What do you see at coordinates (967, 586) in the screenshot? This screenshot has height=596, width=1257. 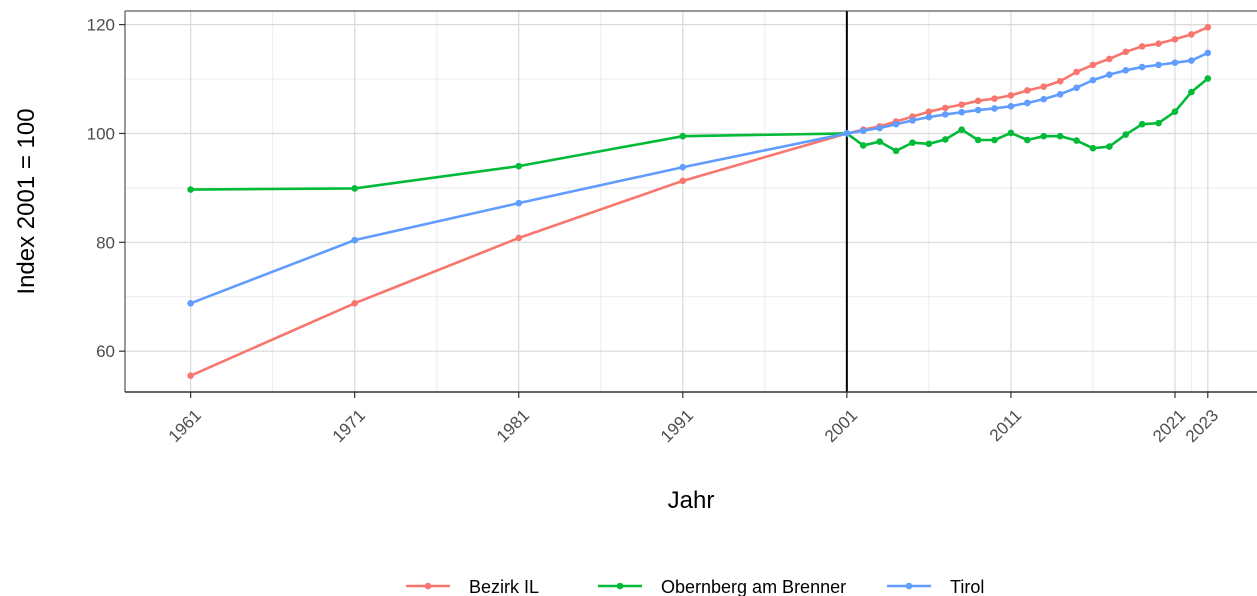 I see `legend-label: Tirol` at bounding box center [967, 586].